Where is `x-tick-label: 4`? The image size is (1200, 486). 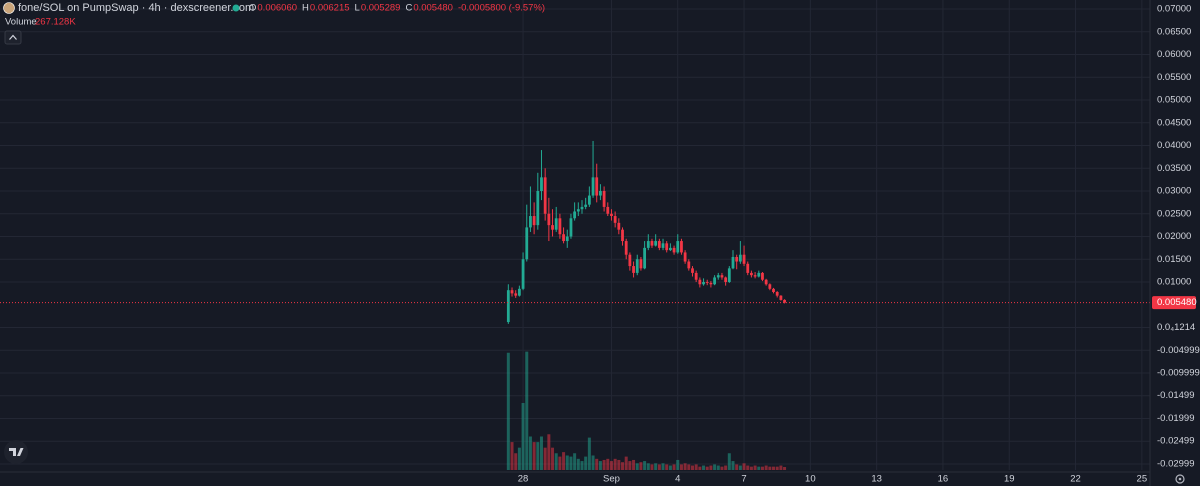
x-tick-label: 4 is located at coordinates (677, 479).